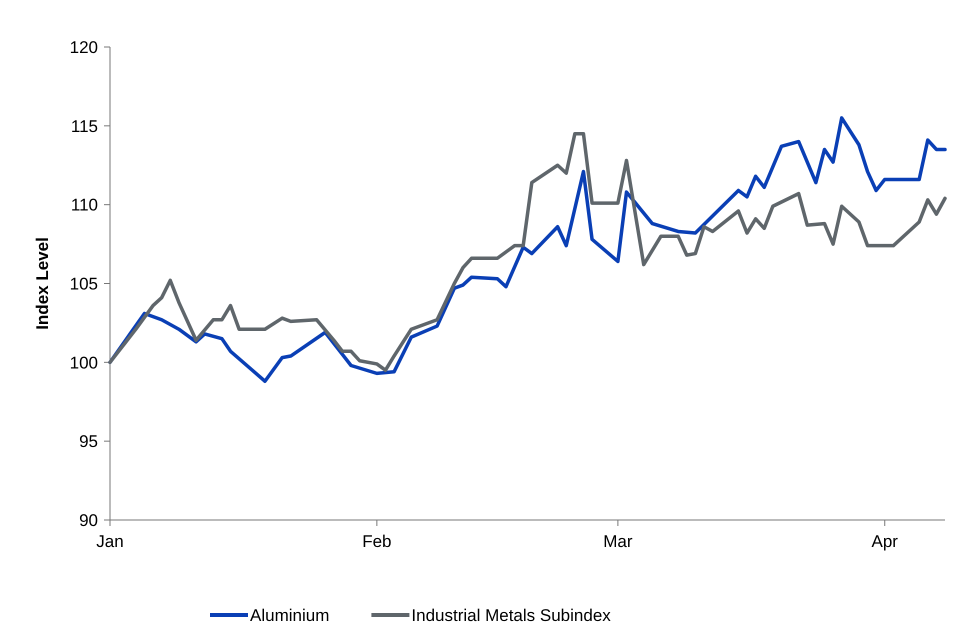 The image size is (953, 637). I want to click on y-axis-title: Index Level, so click(42, 283).